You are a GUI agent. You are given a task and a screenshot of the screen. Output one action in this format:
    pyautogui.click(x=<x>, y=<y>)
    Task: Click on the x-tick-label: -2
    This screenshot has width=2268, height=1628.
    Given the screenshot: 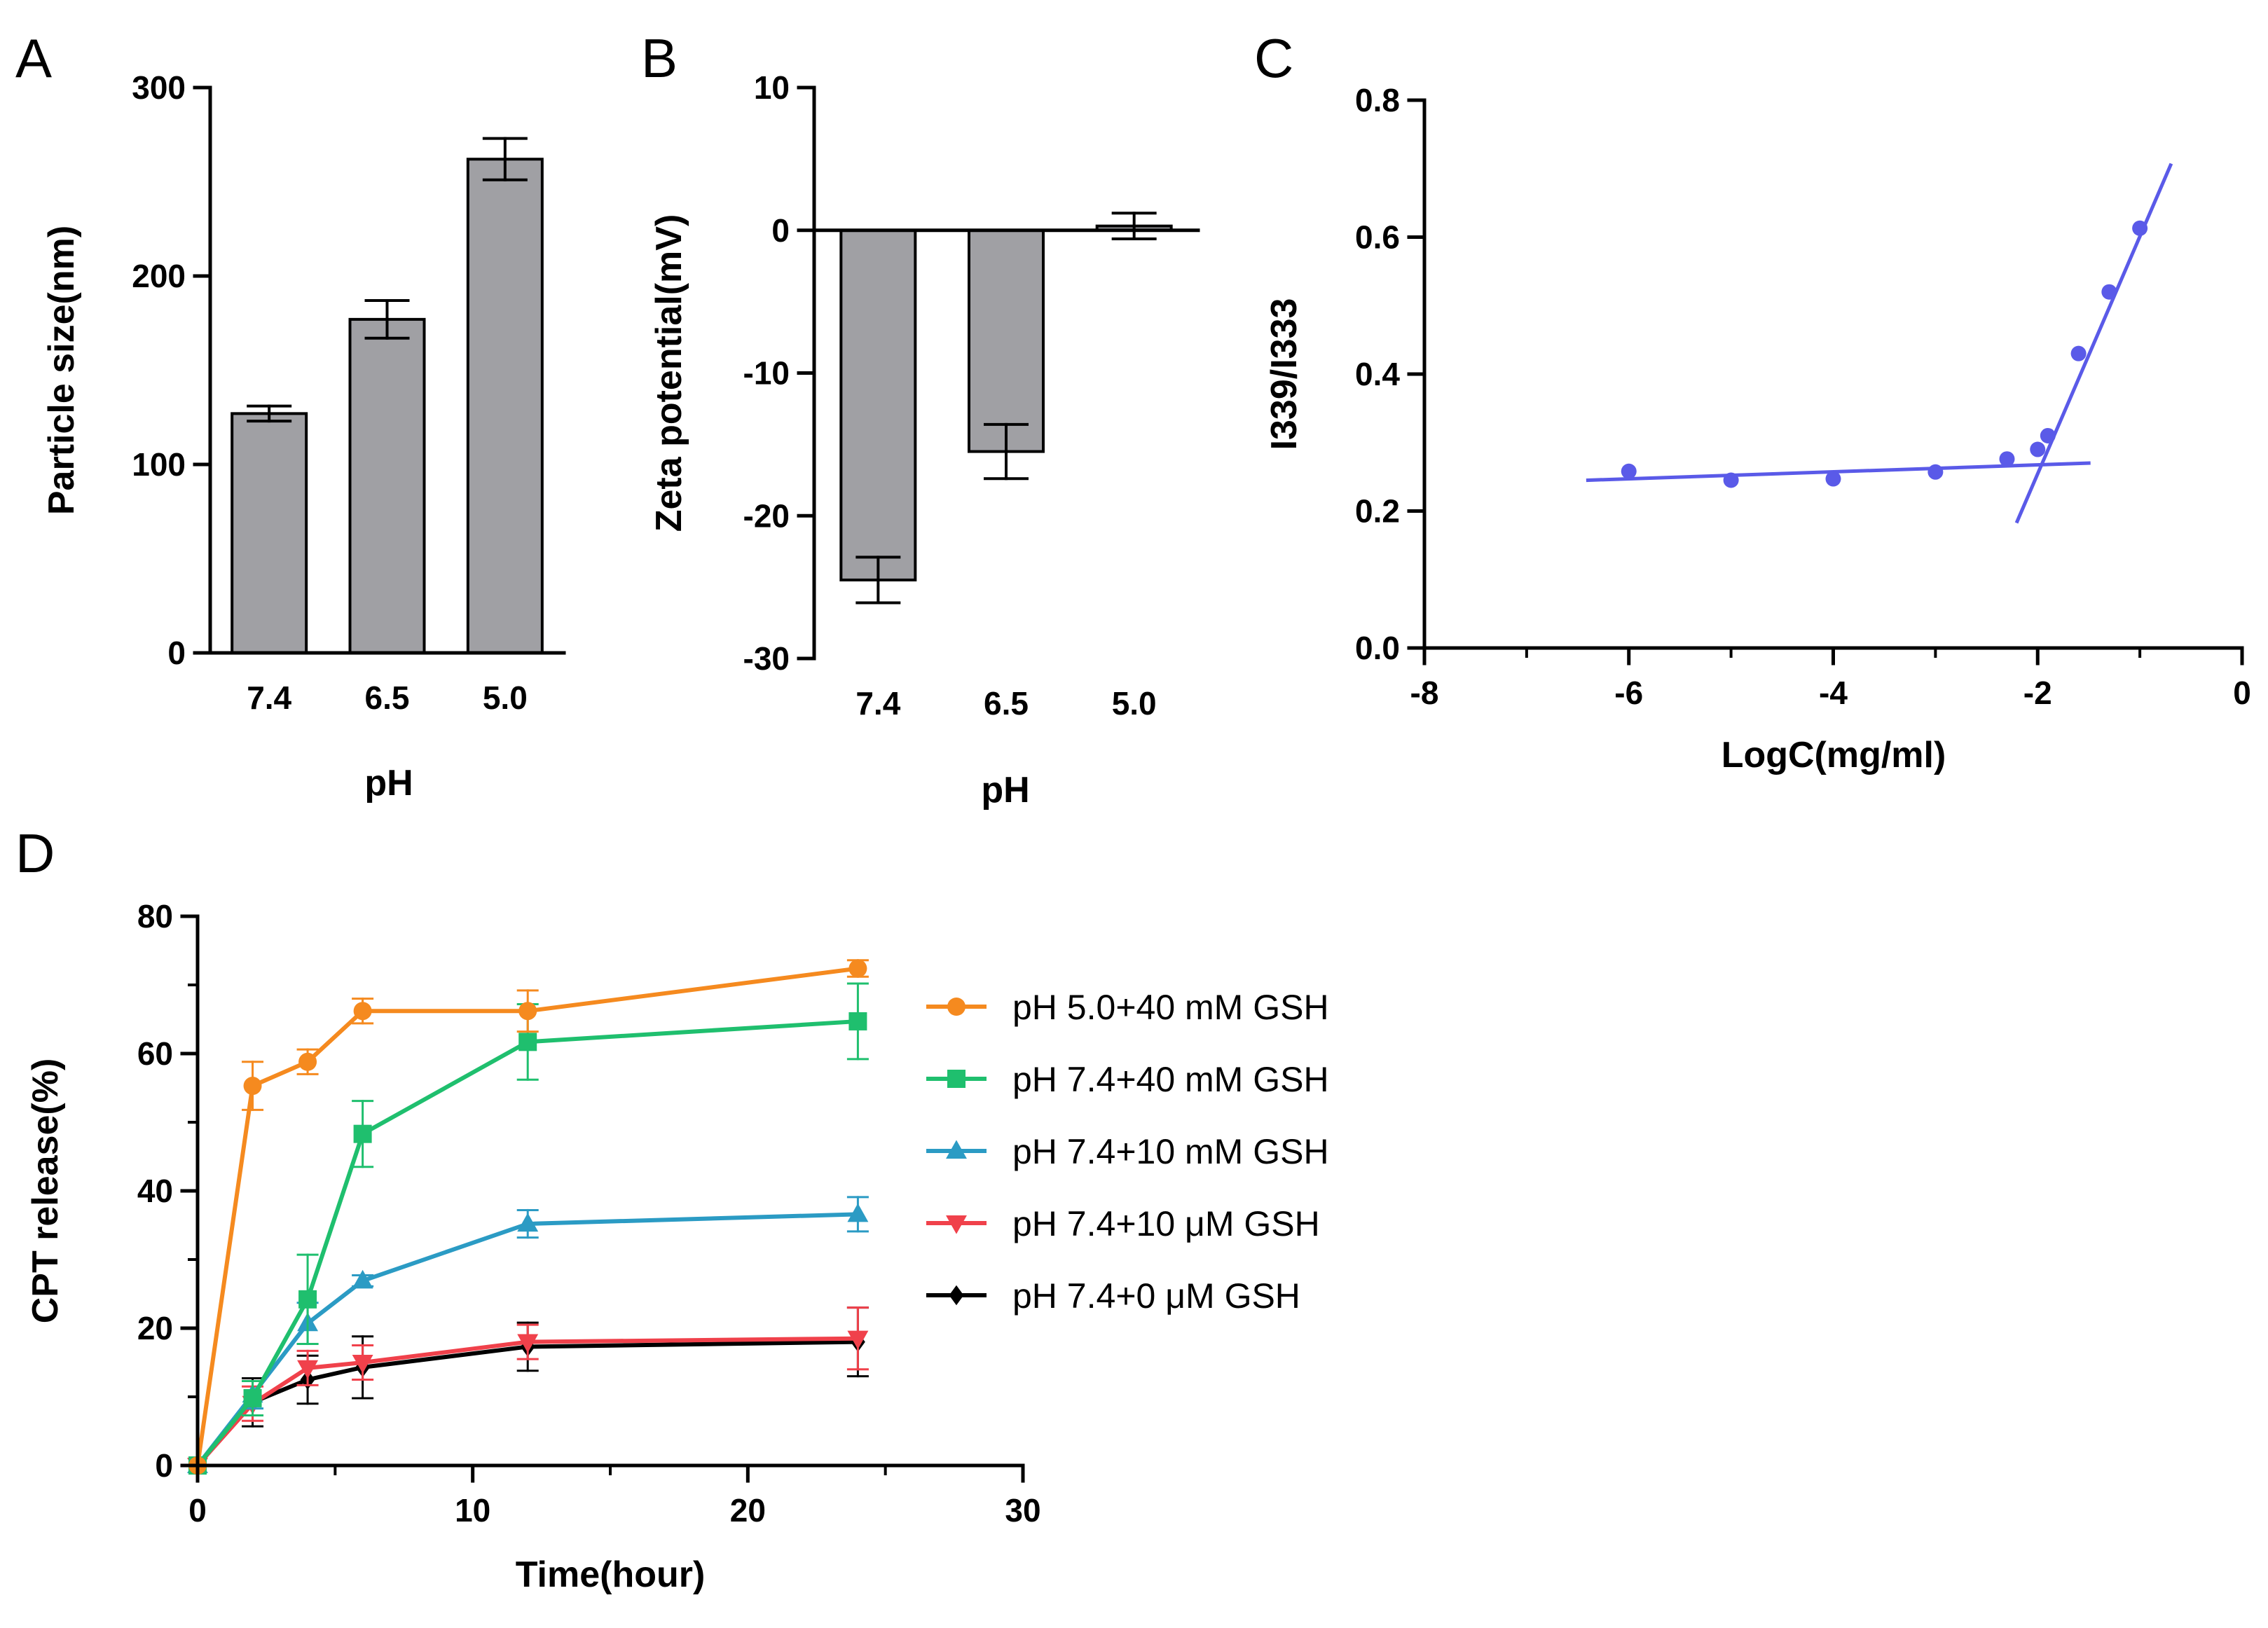 What is the action you would take?
    pyautogui.click(x=2037, y=693)
    